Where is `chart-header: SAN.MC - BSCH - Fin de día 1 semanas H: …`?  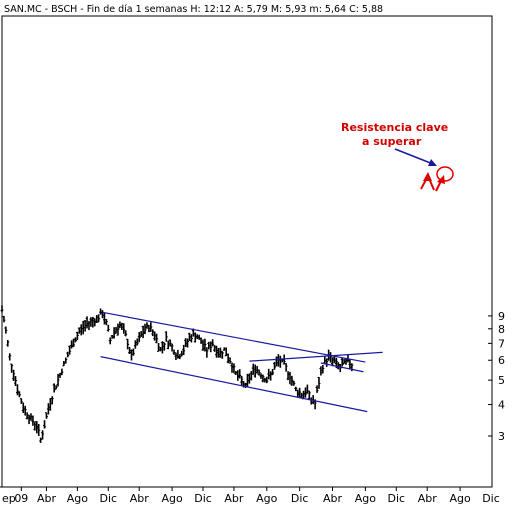 chart-header: SAN.MC - BSCH - Fin de día 1 semanas H: … is located at coordinates (193, 9).